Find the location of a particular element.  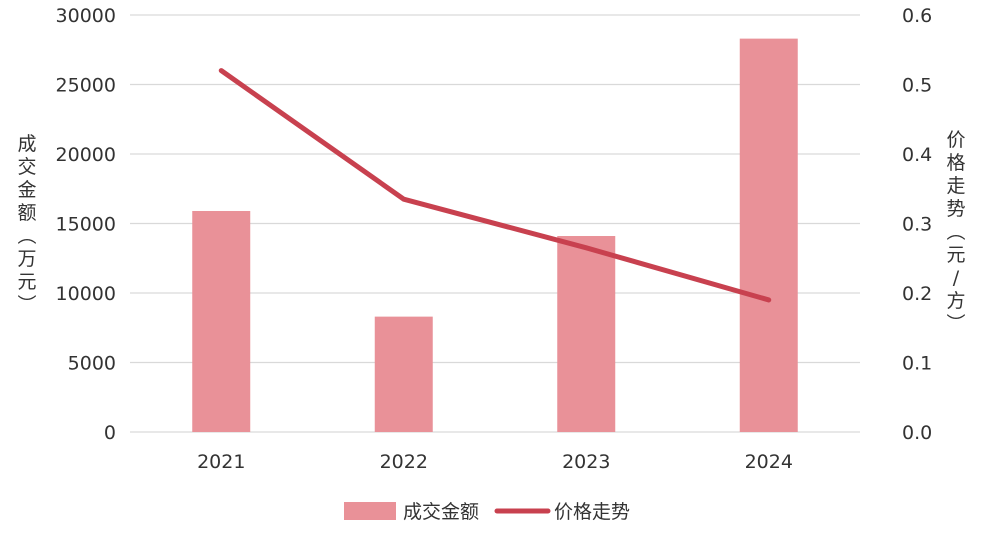

right-axis-title-char: 元 is located at coordinates (955, 255).